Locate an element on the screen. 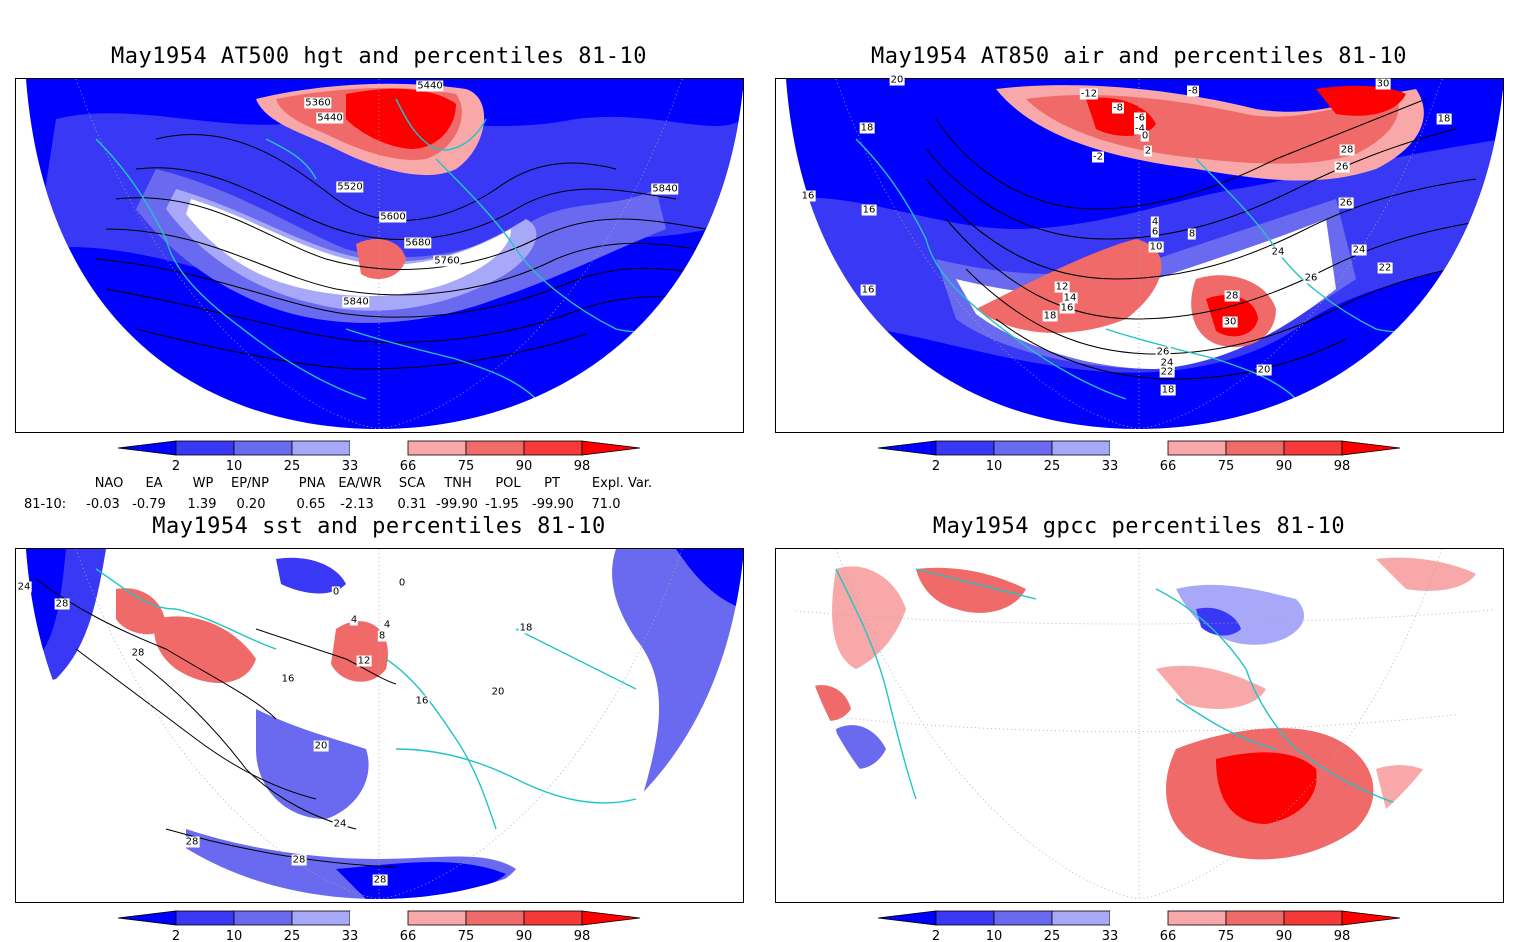 This screenshot has height=942, width=1520. colorbar-bottom-left: 2 10 25 33 66 75 90 98 is located at coordinates (379, 926).